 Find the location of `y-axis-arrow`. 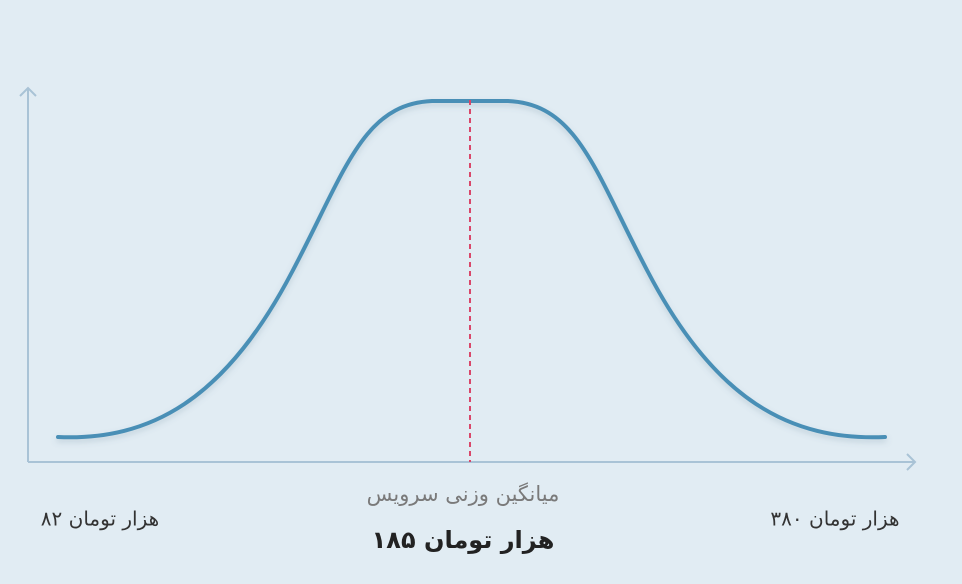

y-axis-arrow is located at coordinates (28, 91).